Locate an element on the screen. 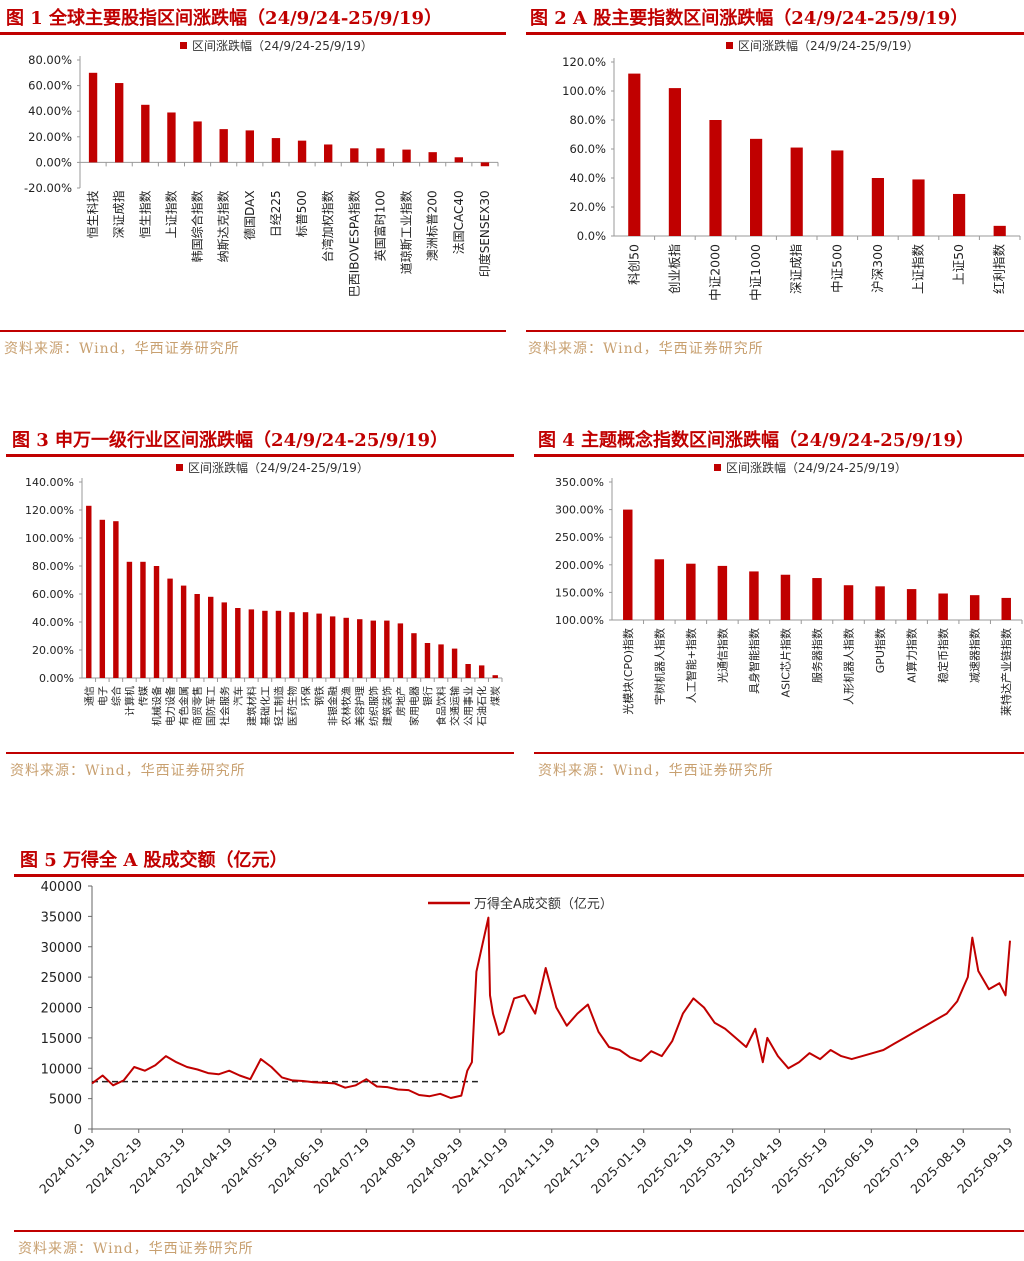  y-tick-label: 300.00% is located at coordinates (579, 510).